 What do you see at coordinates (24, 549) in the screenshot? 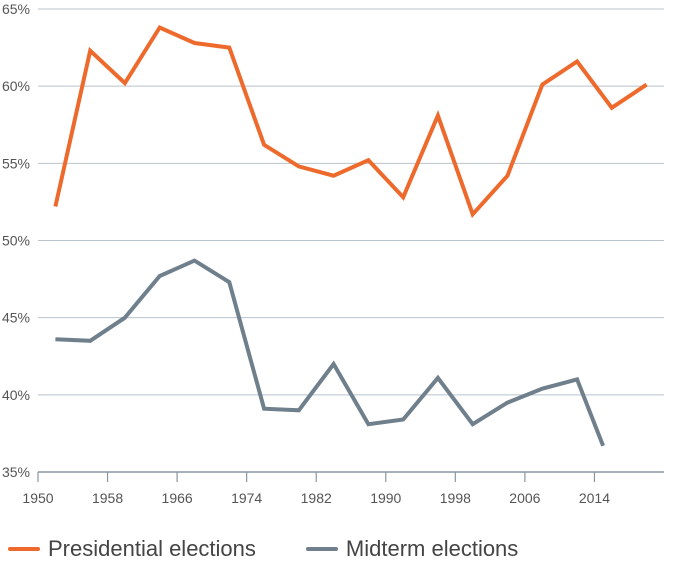
I see `legend-swatch-presidential` at bounding box center [24, 549].